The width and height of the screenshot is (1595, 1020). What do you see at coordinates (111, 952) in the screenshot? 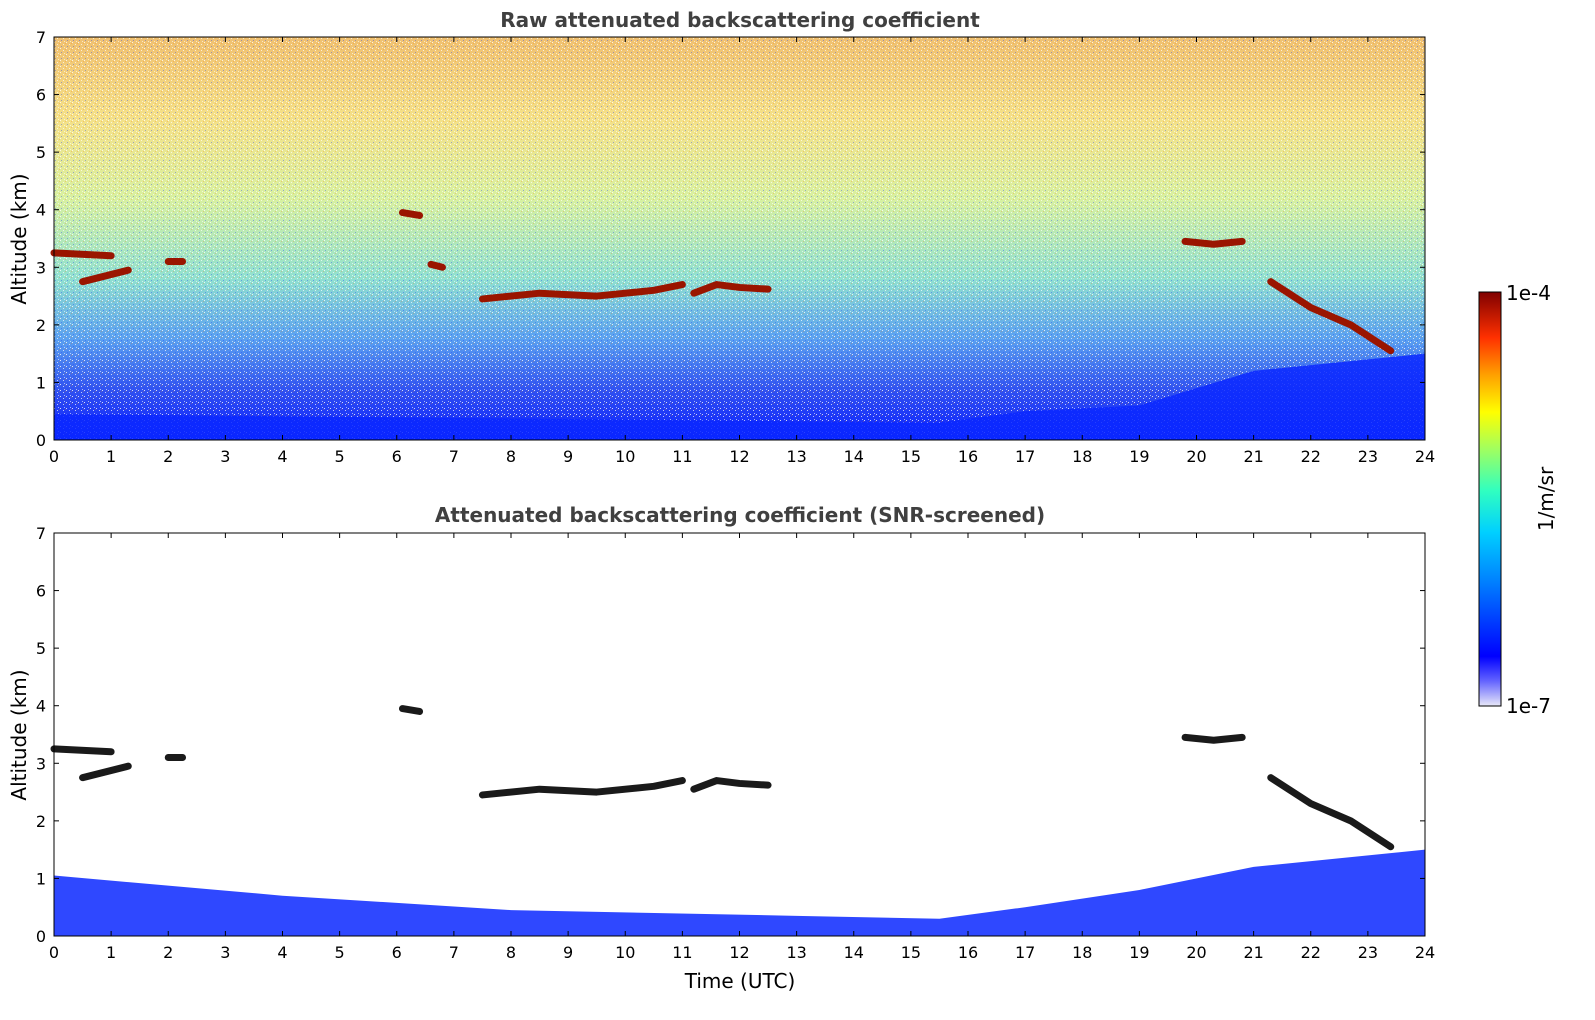
I see `x-tick-label: 1` at bounding box center [111, 952].